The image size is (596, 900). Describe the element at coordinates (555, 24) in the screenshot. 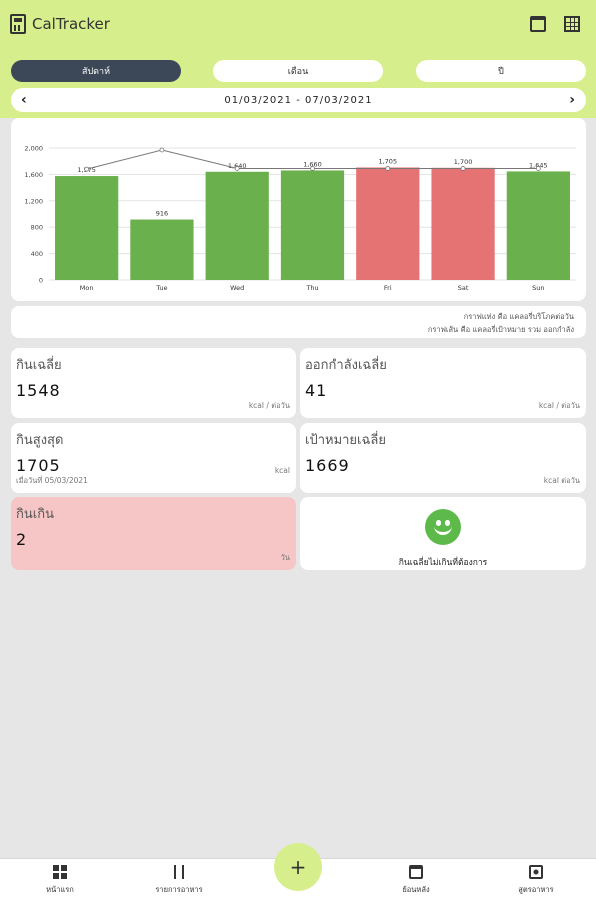

I see `header-actions` at that location.